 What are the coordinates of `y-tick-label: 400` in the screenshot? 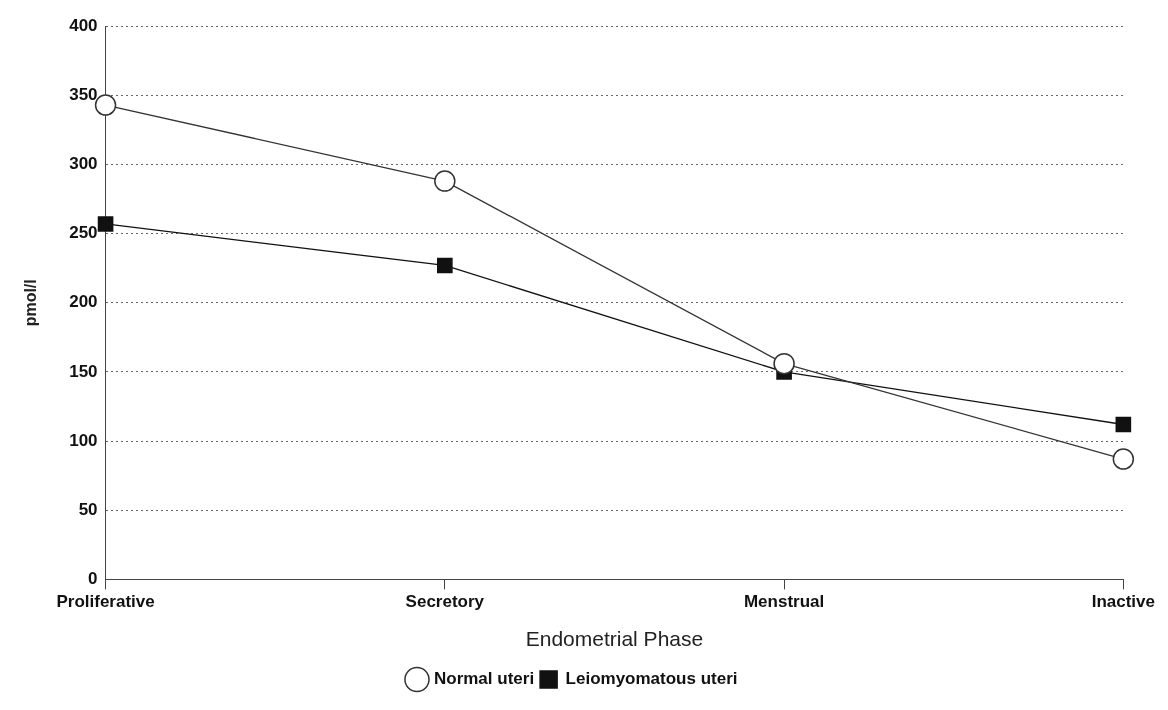 It's located at (83, 25).